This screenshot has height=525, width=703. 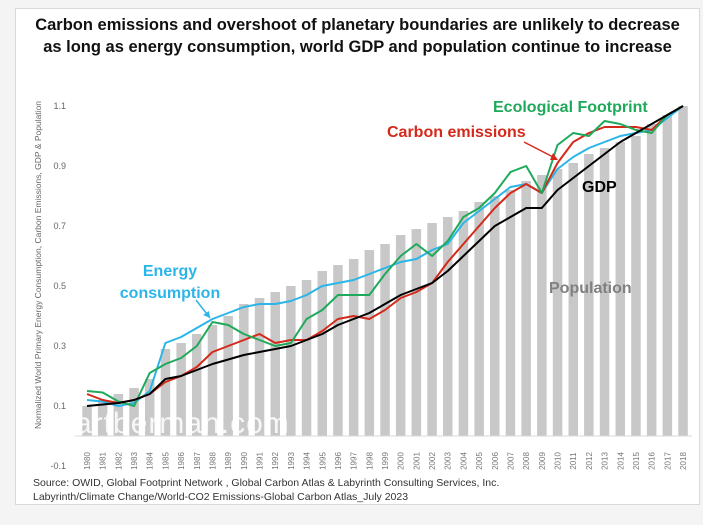 What do you see at coordinates (636, 286) in the screenshot?
I see `population-bar-2015` at bounding box center [636, 286].